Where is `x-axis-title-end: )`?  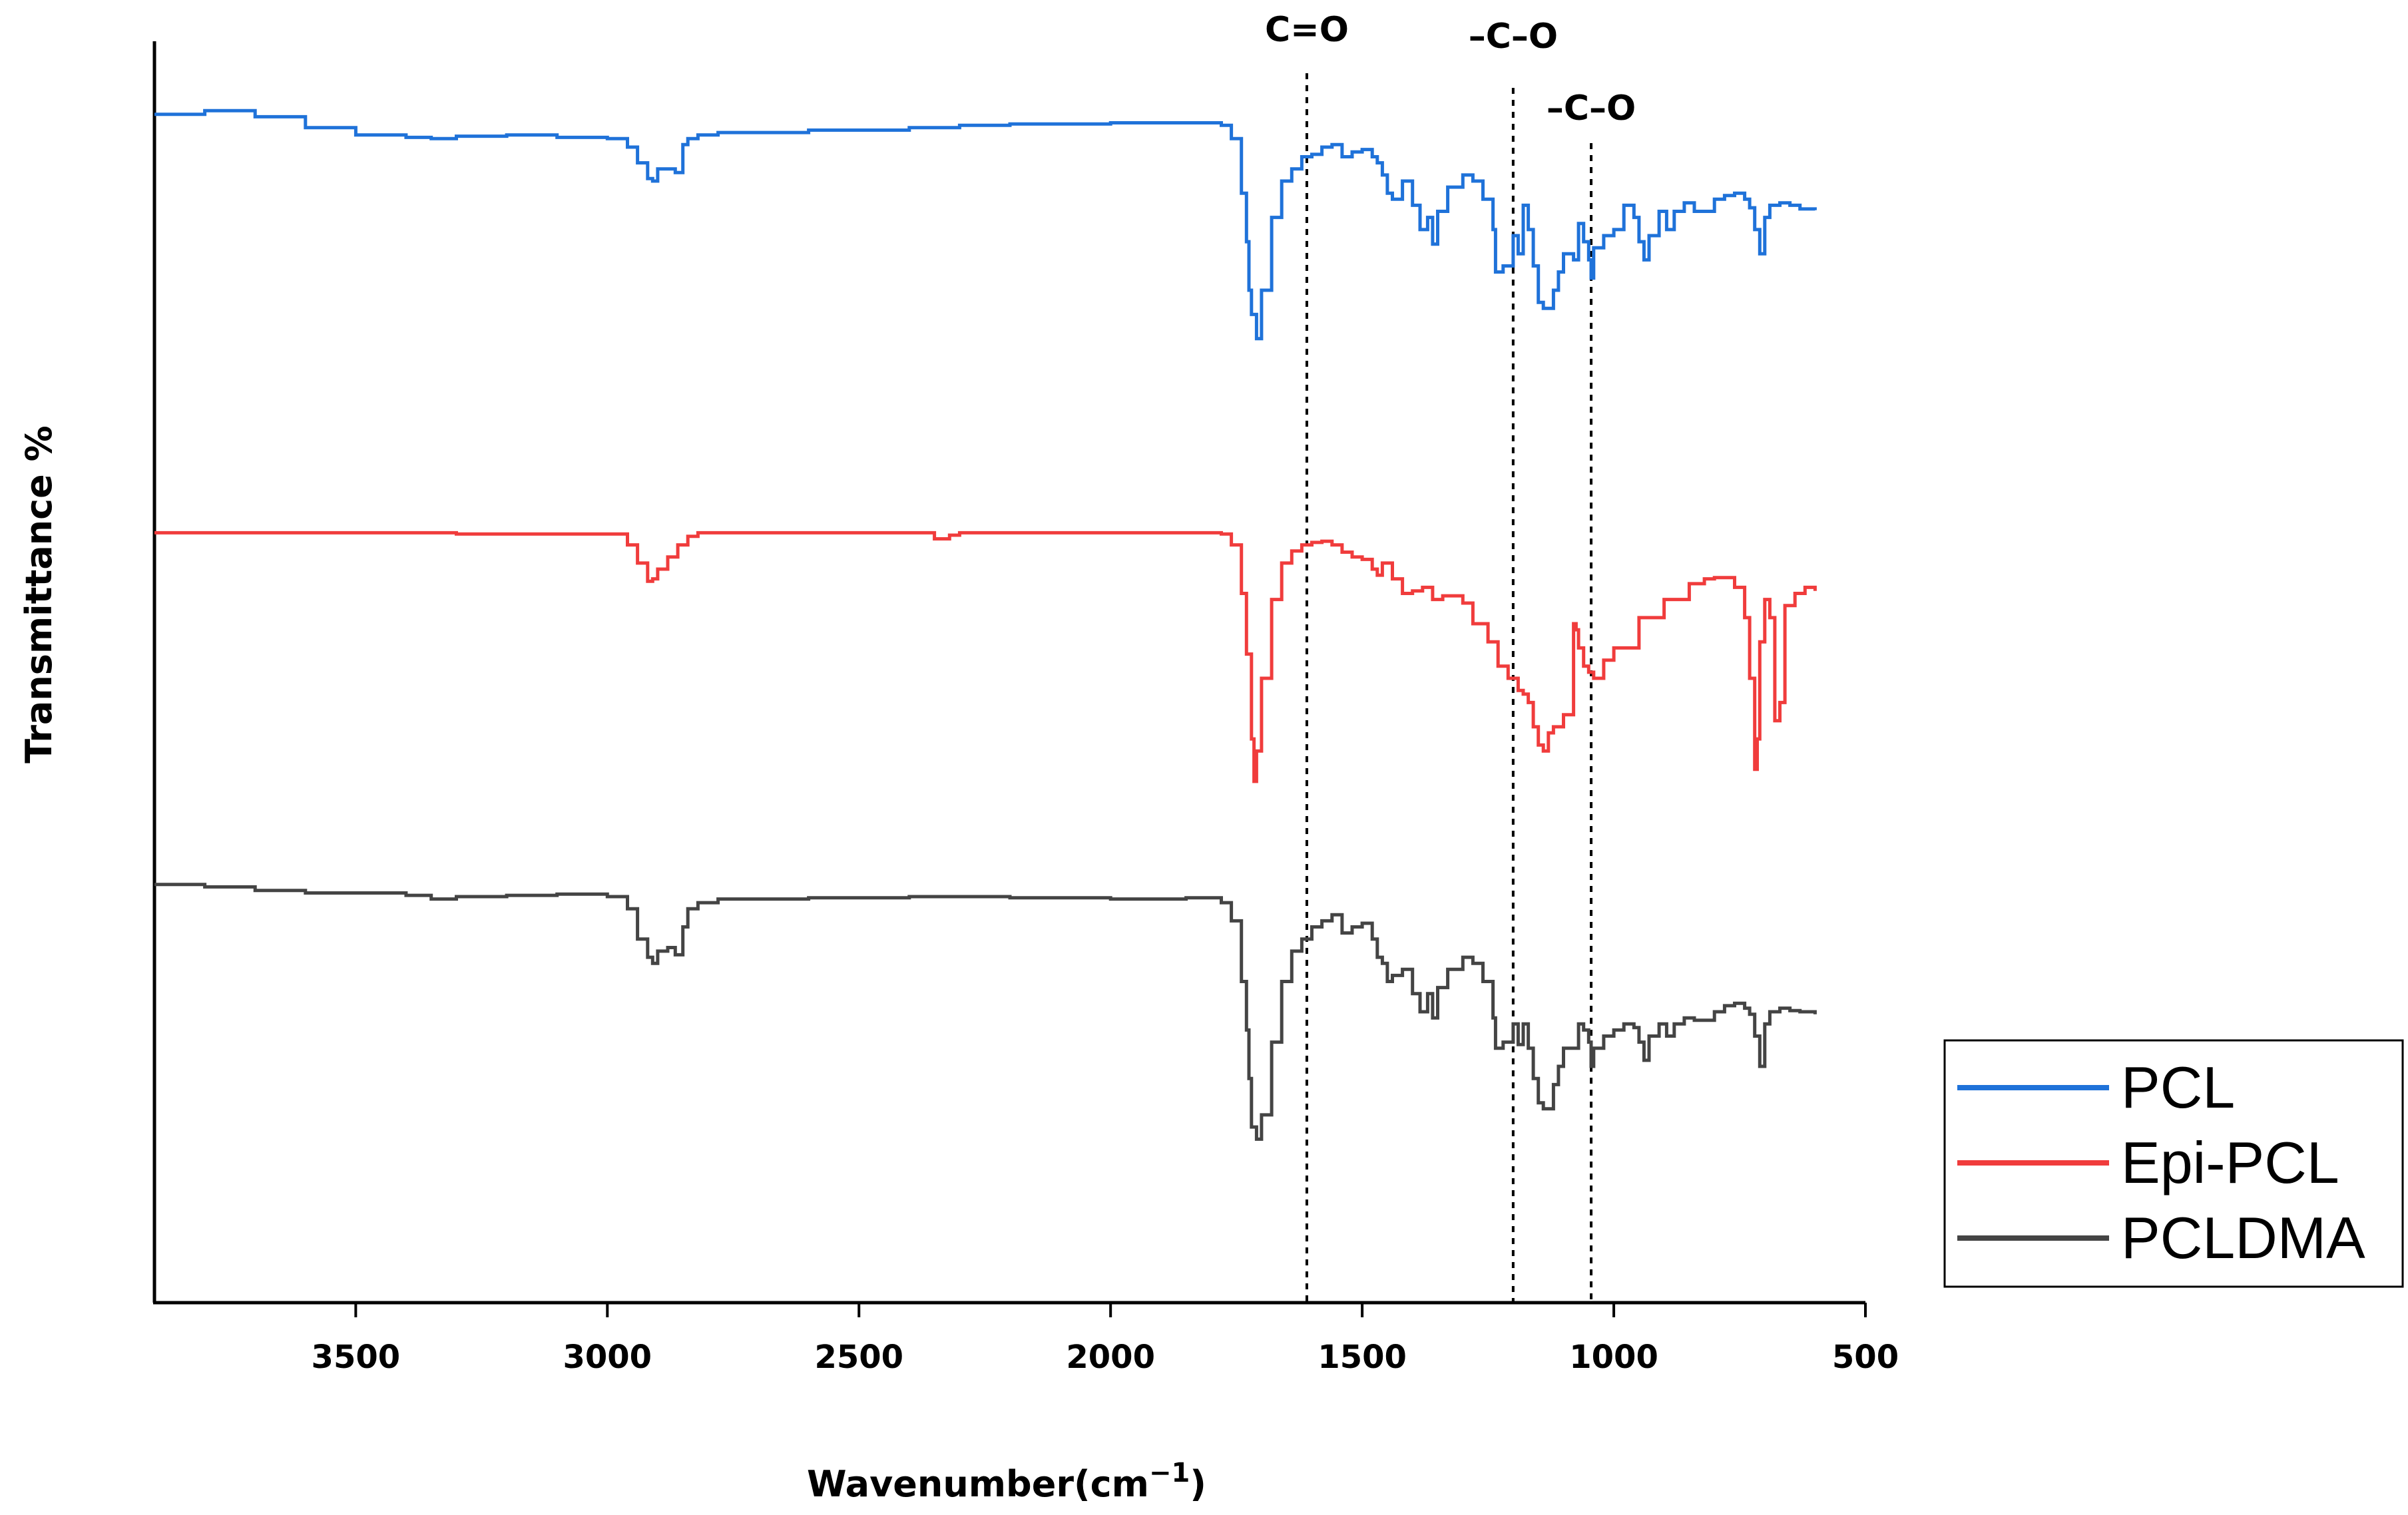
x-axis-title-end: ) is located at coordinates (1198, 1484).